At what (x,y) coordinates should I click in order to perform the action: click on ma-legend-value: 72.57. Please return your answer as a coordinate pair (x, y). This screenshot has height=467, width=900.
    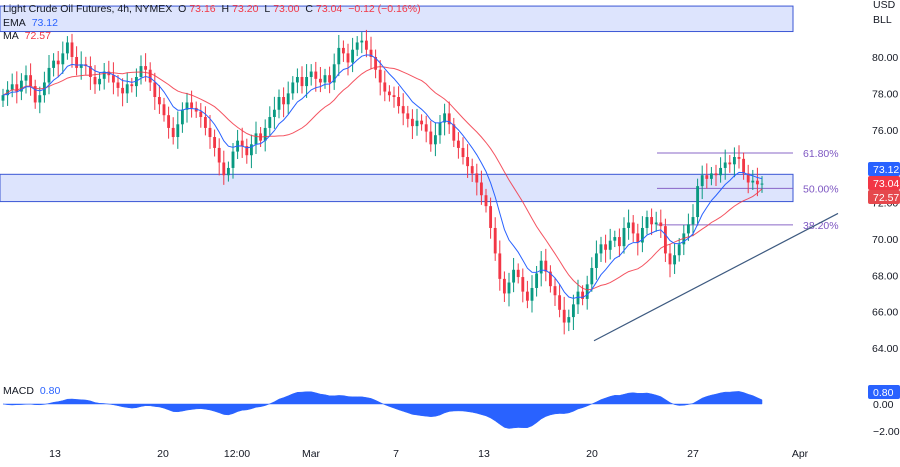
    Looking at the image, I should click on (37, 36).